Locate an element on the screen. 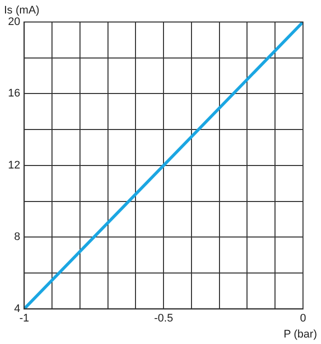 This screenshot has height=344, width=321. x-tick-label: -0.5 is located at coordinates (164, 318).